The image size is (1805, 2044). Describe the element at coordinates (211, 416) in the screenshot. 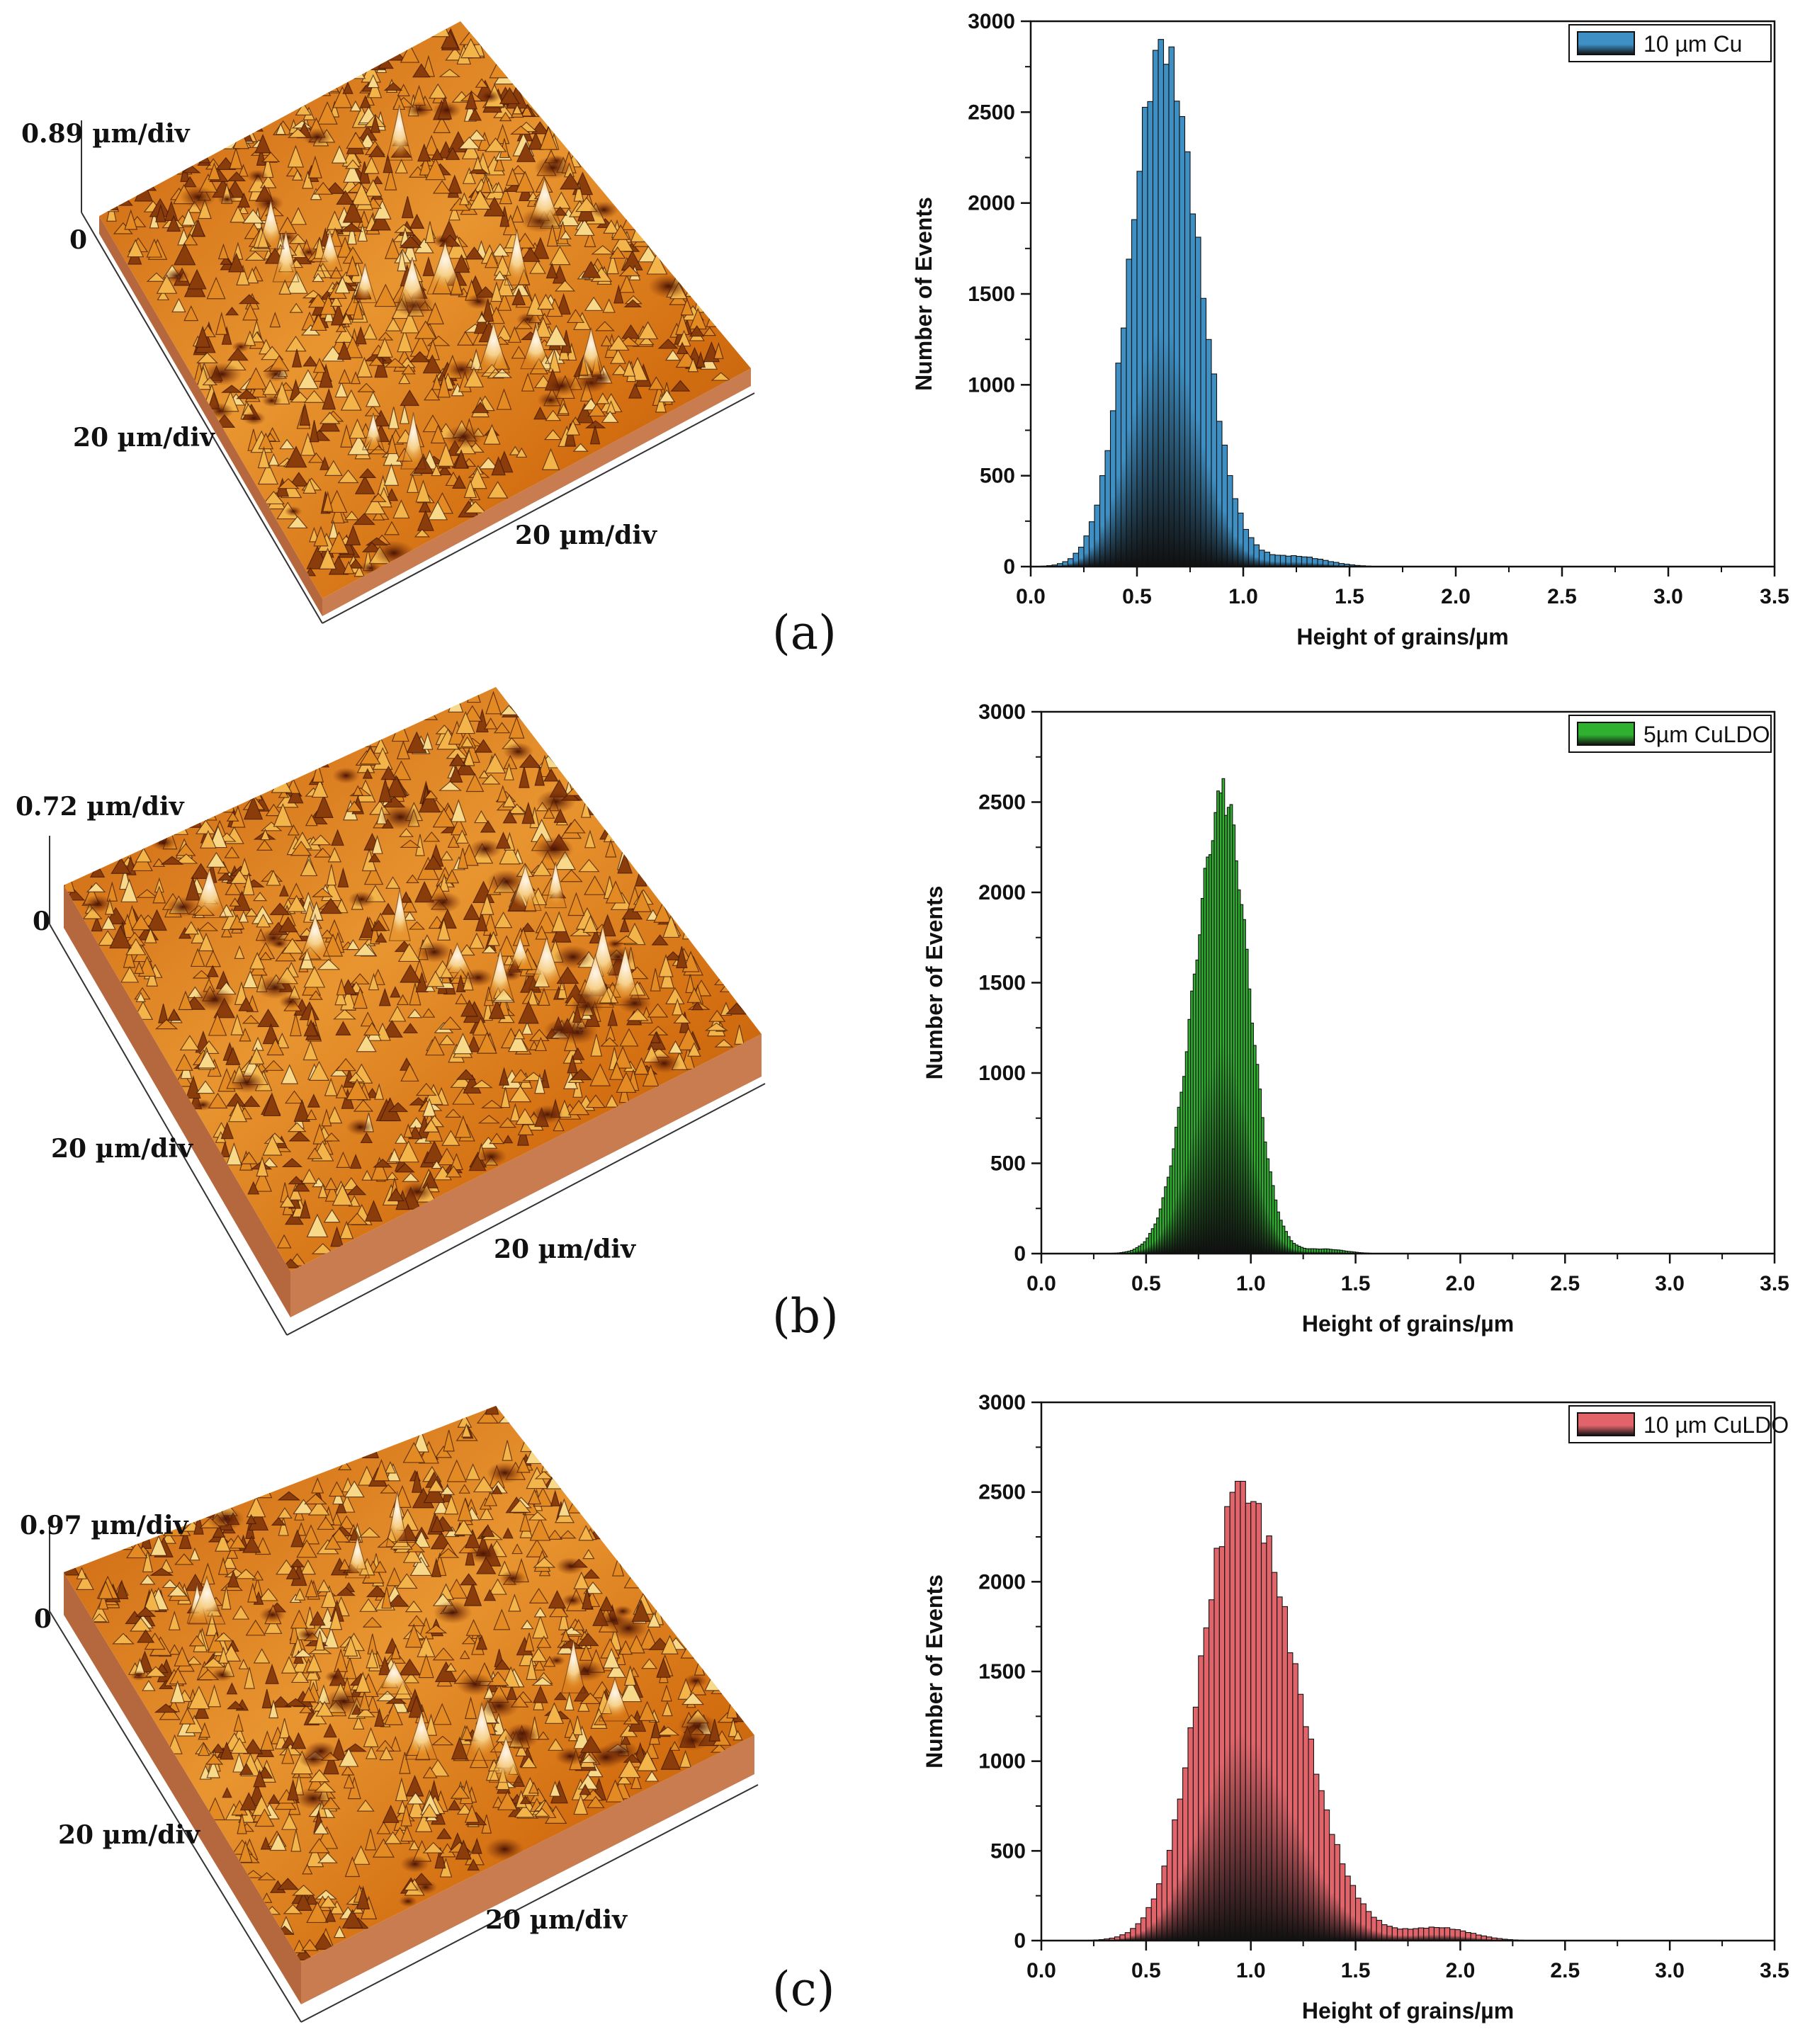

I see `afm-a-side-left` at that location.